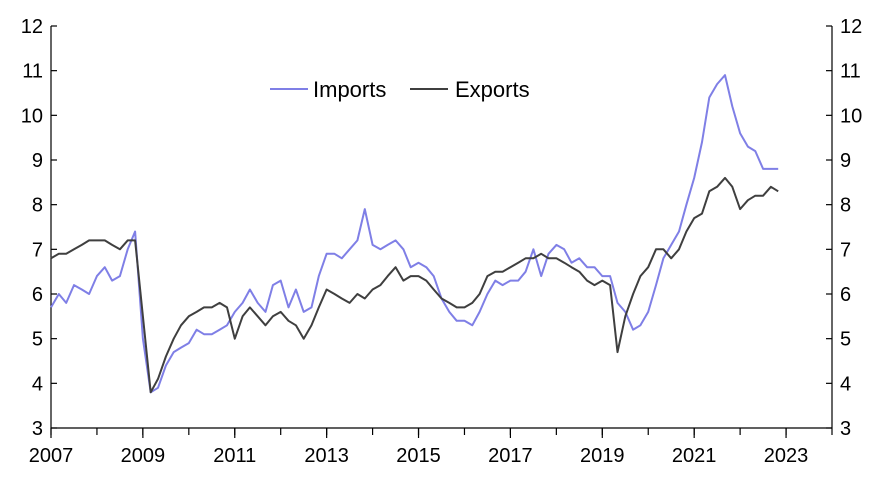 The width and height of the screenshot is (887, 493). What do you see at coordinates (845, 206) in the screenshot?
I see `y-tick-label-right: 8` at bounding box center [845, 206].